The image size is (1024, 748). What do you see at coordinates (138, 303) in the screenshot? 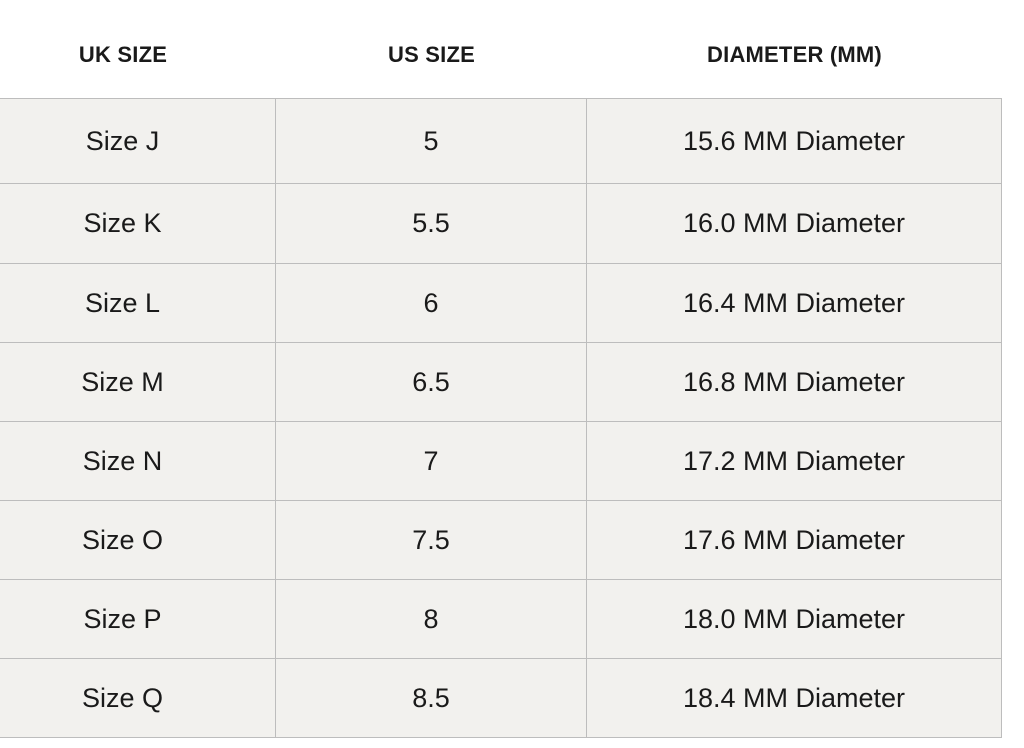
I see `table-cell: Size L` at bounding box center [138, 303].